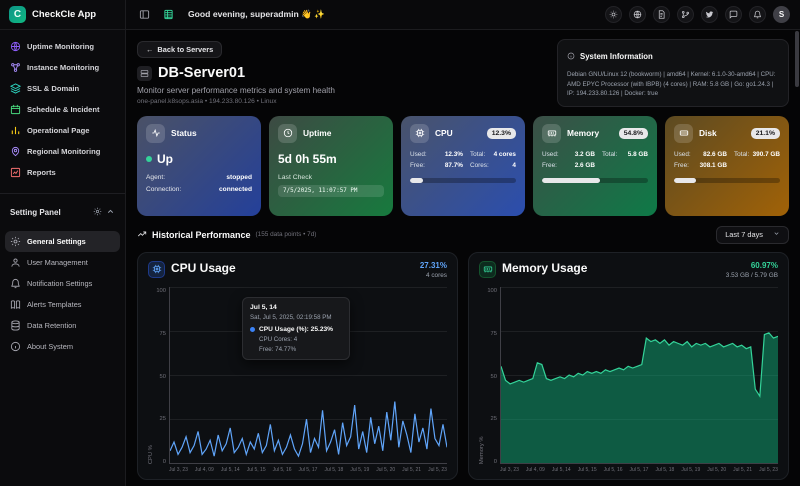 The height and width of the screenshot is (486, 800). I want to click on scrollbar-thumb, so click(797, 59).